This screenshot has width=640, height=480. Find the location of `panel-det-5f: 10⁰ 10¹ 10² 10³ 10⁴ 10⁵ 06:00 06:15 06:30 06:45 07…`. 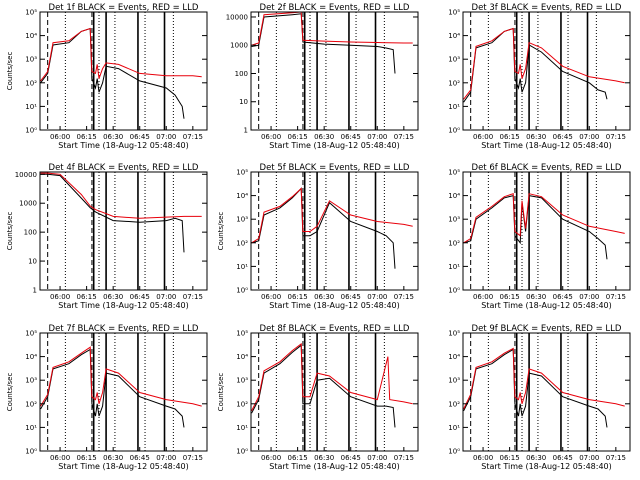

panel-det-5f: 10⁰ 10¹ 10² 10³ 10⁴ 10⁵ 06:00 06:15 06:30 06:45 07… is located at coordinates (318, 236).